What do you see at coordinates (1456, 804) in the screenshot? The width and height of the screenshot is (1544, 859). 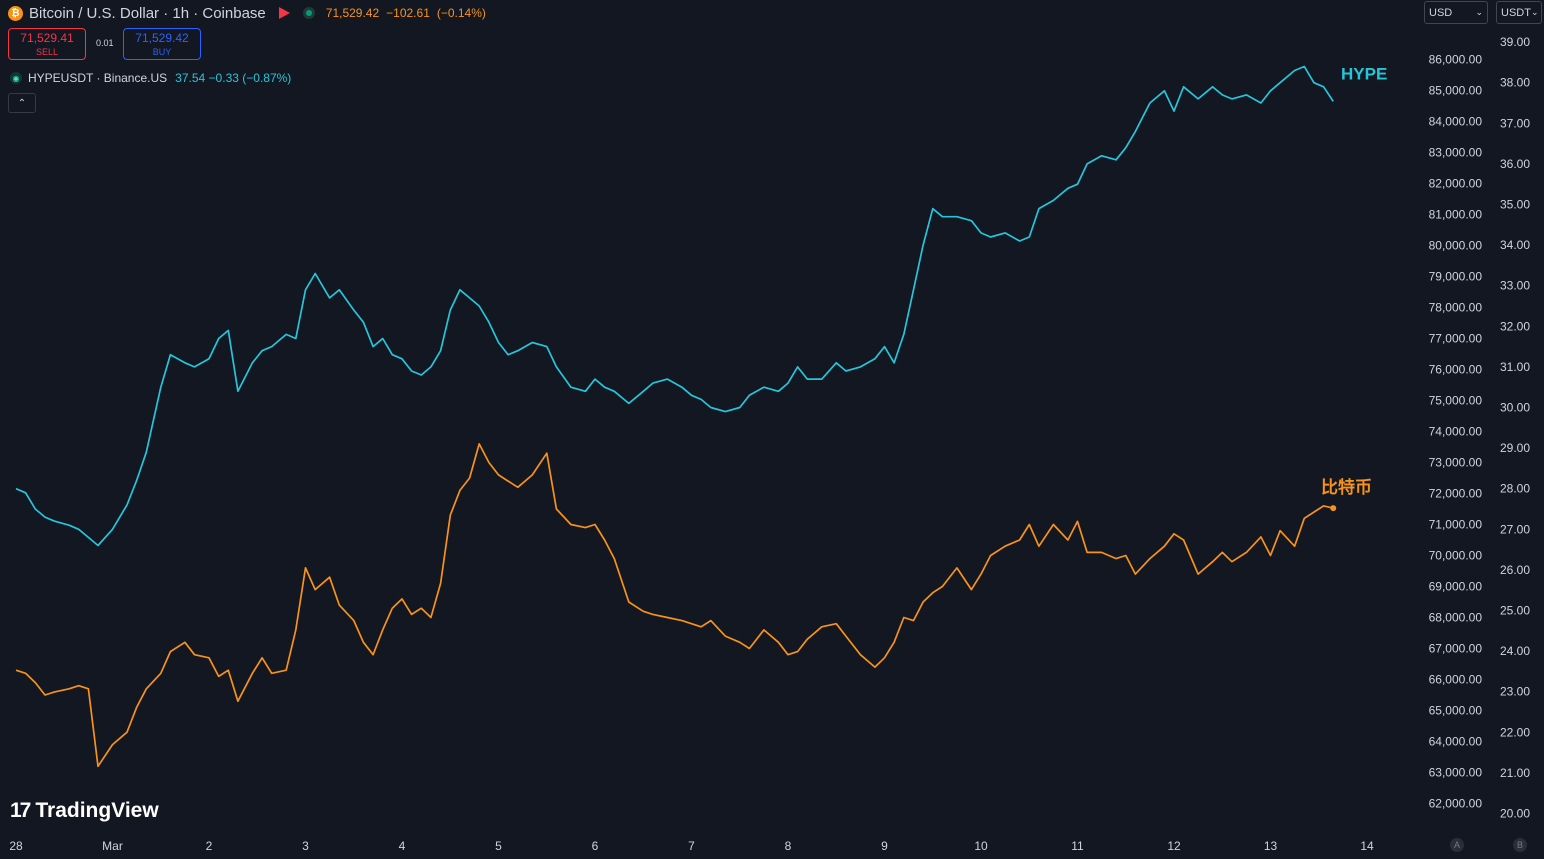 I see `btc-axis-tick-label: 62,000.00` at bounding box center [1456, 804].